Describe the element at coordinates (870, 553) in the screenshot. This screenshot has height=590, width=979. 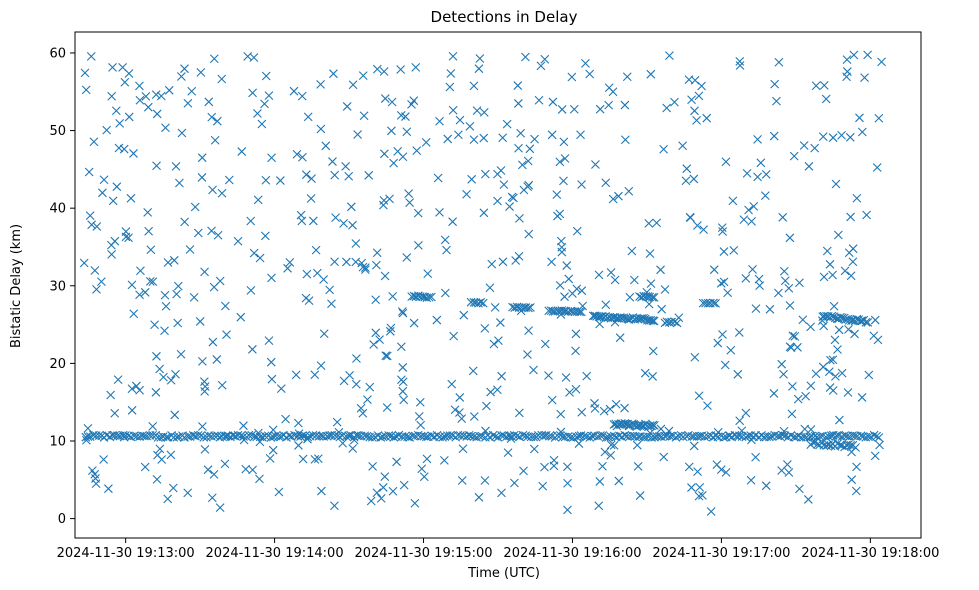
I see `x-tick-label: 2024-11-30 19:18:00` at that location.